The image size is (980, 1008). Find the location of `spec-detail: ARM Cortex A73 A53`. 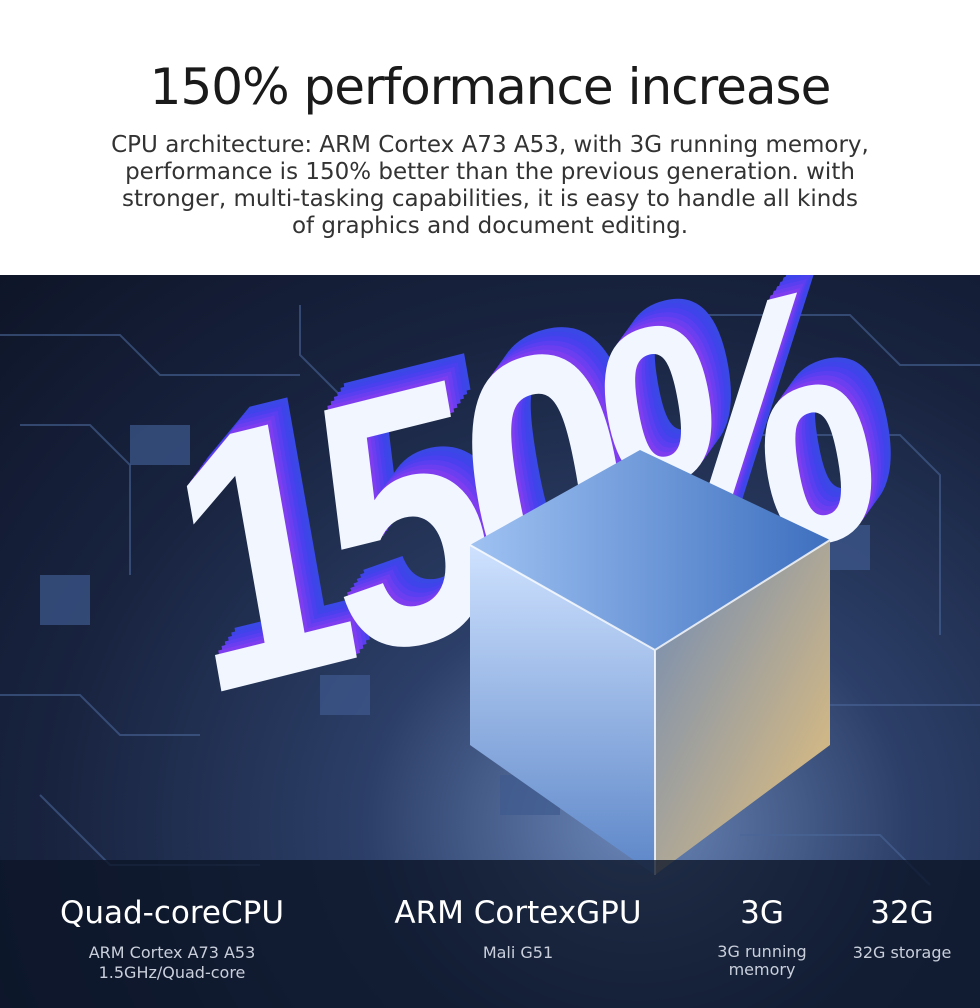

spec-detail: ARM Cortex A73 A53 is located at coordinates (172, 952).